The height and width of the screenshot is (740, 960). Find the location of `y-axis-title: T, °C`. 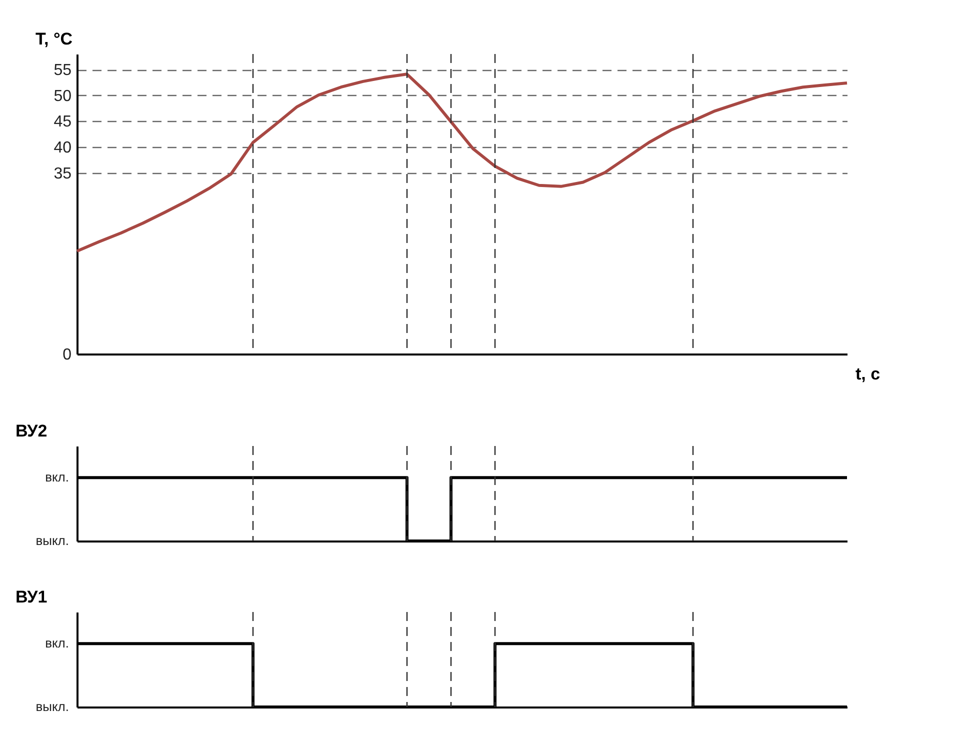

y-axis-title: T, °C is located at coordinates (54, 39).